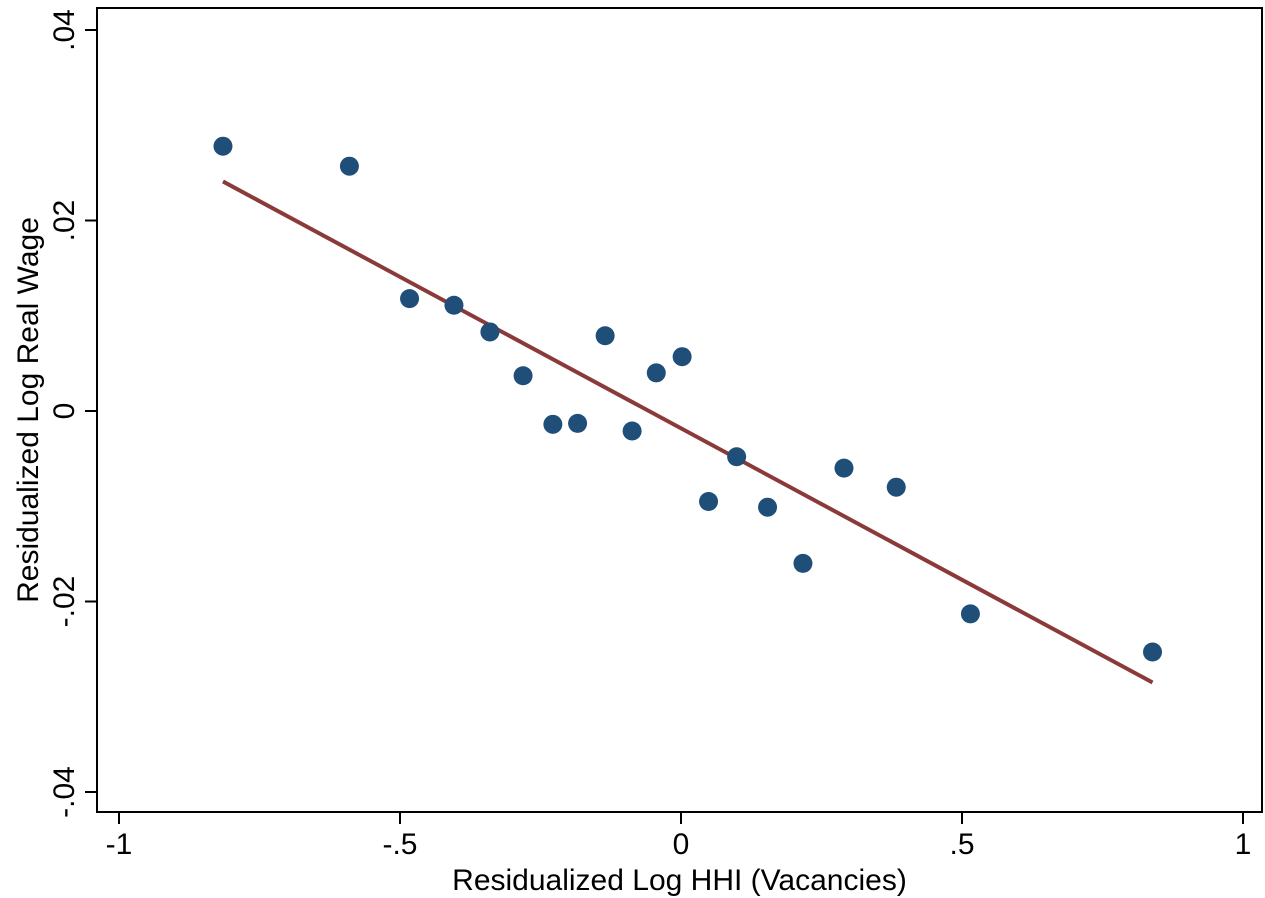  Describe the element at coordinates (399, 844) in the screenshot. I see `x-tick-label: -.5` at that location.